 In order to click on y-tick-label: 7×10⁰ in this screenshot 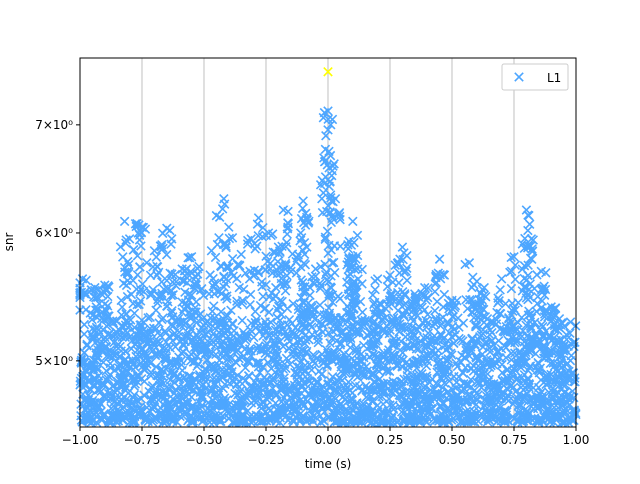, I will do `click(54, 125)`.